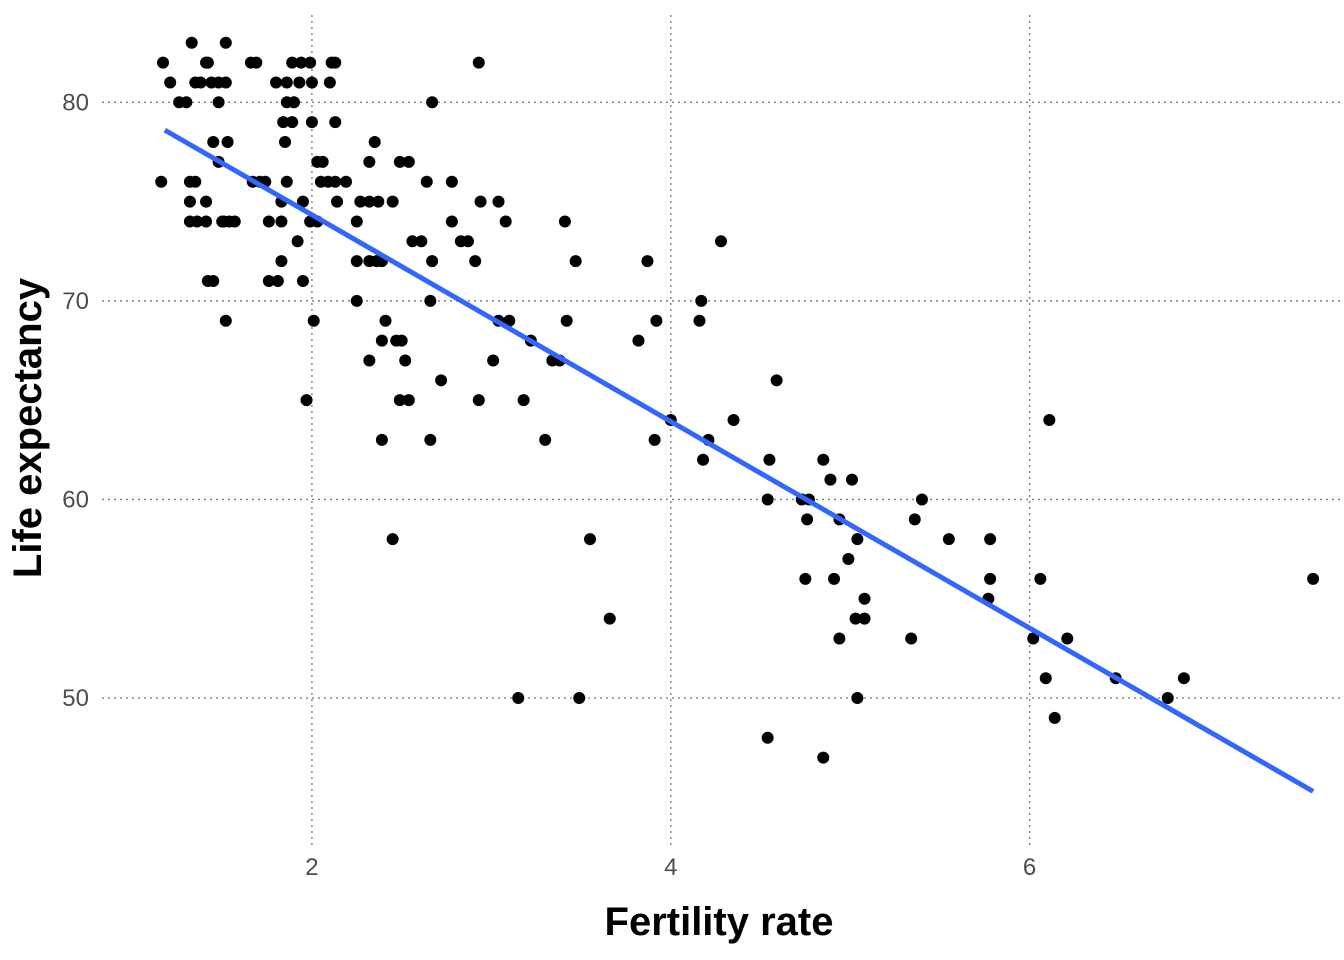  I want to click on x-tick-label-4: 4, so click(670, 867).